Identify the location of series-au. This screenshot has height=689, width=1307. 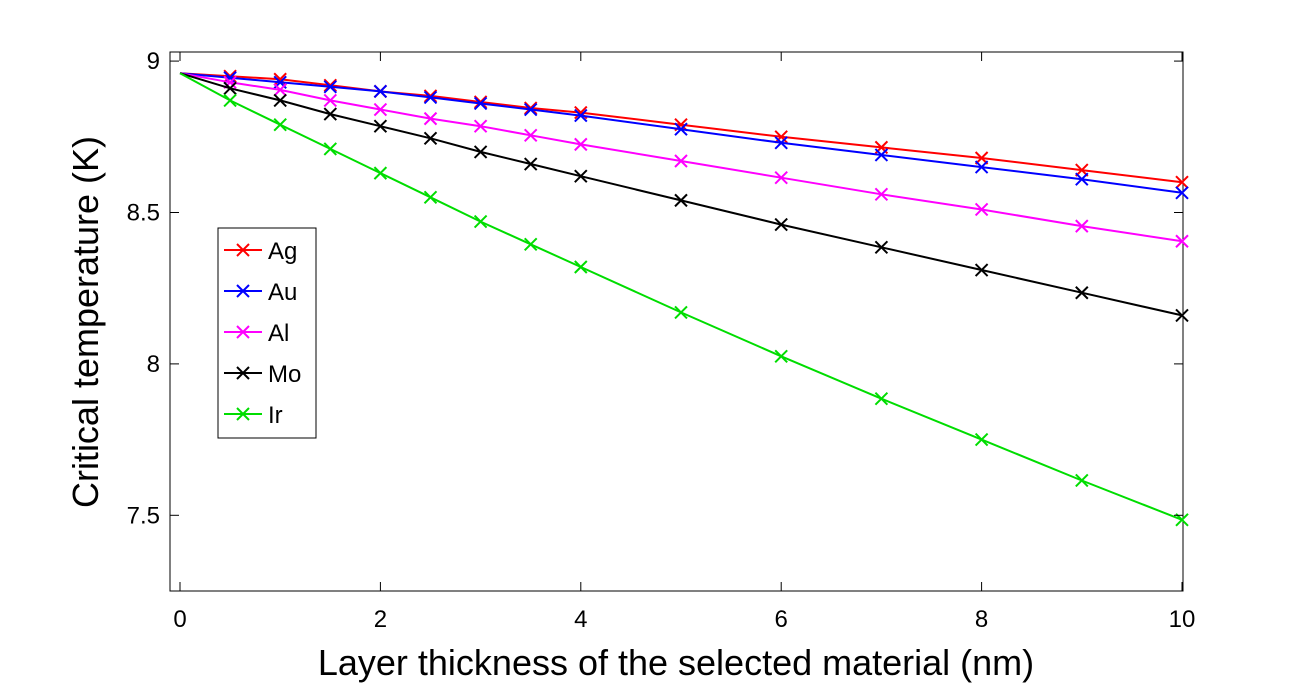
(684, 135).